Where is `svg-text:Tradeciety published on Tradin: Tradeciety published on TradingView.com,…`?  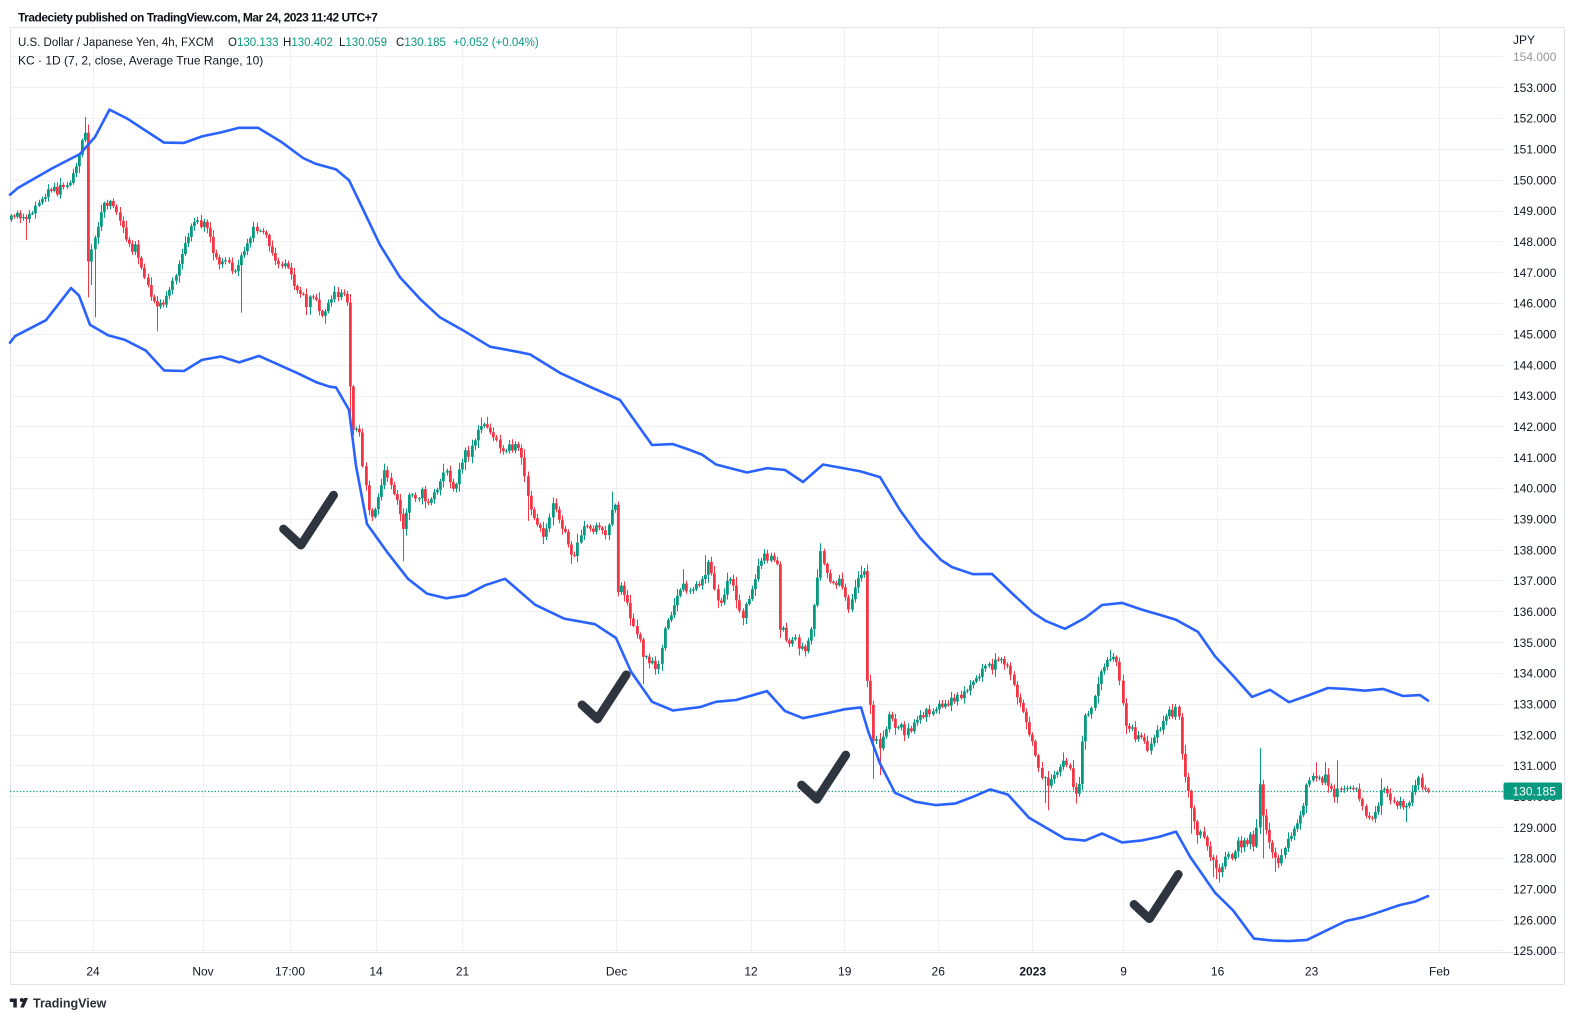
svg-text:Tradeciety published on Tradin: Tradeciety published on TradingView.com,… is located at coordinates (198, 18).